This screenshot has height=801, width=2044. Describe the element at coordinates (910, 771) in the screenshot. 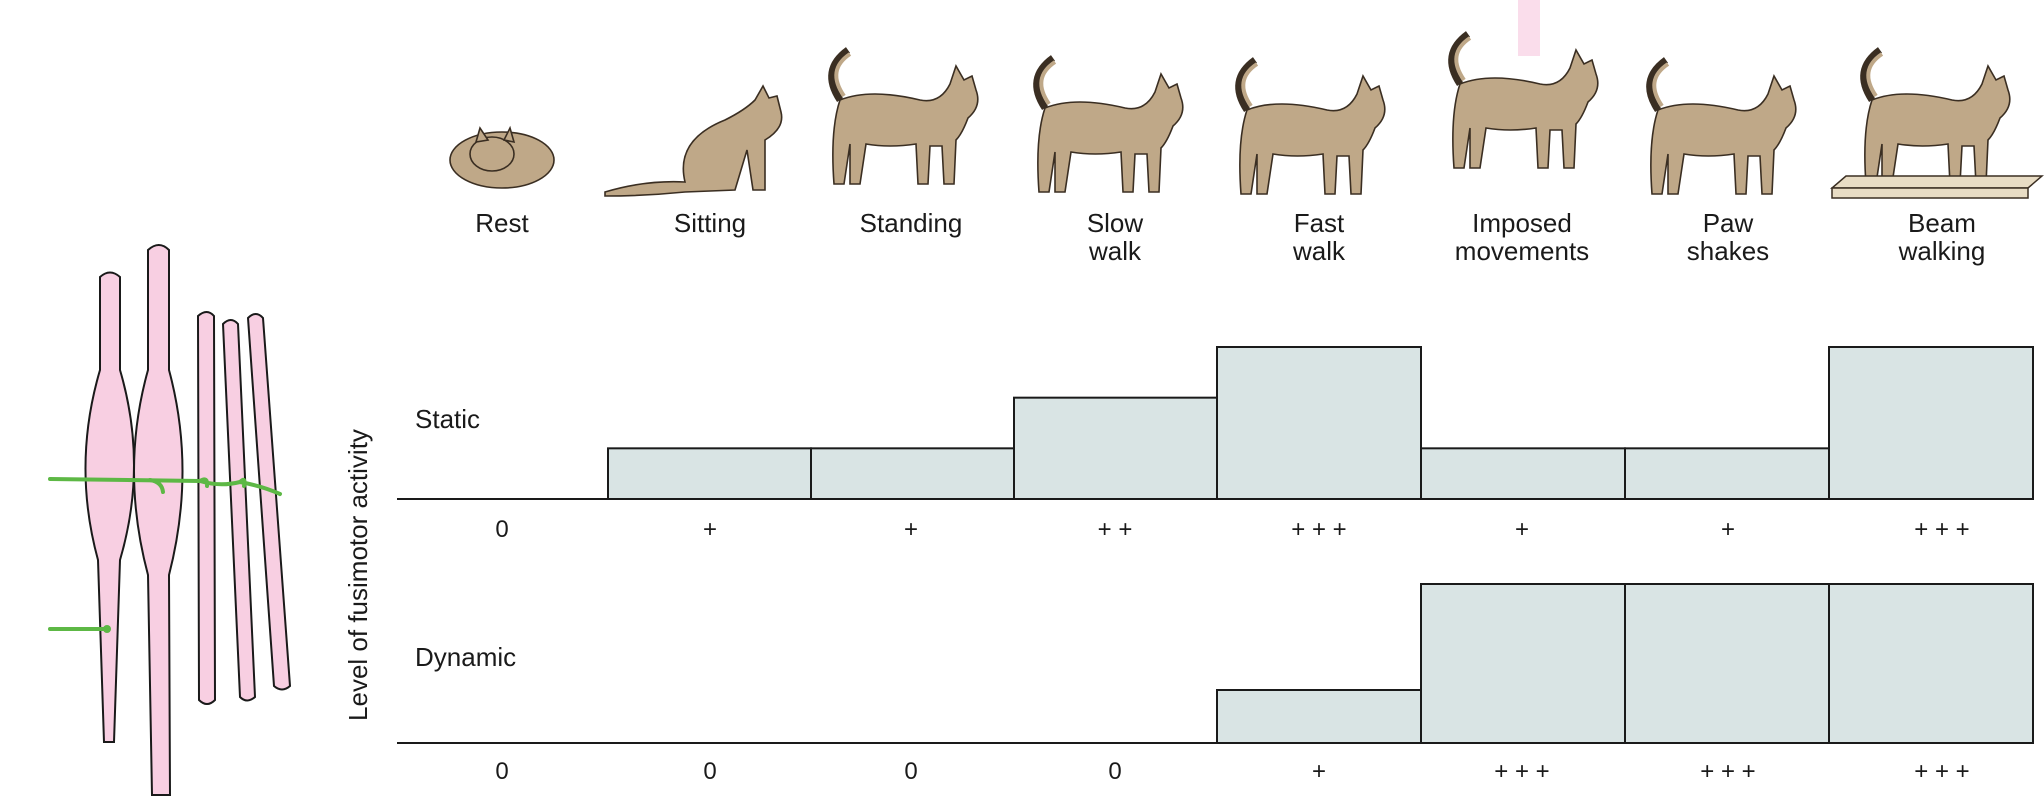

I see `data-label-dynamic-3: 0` at that location.